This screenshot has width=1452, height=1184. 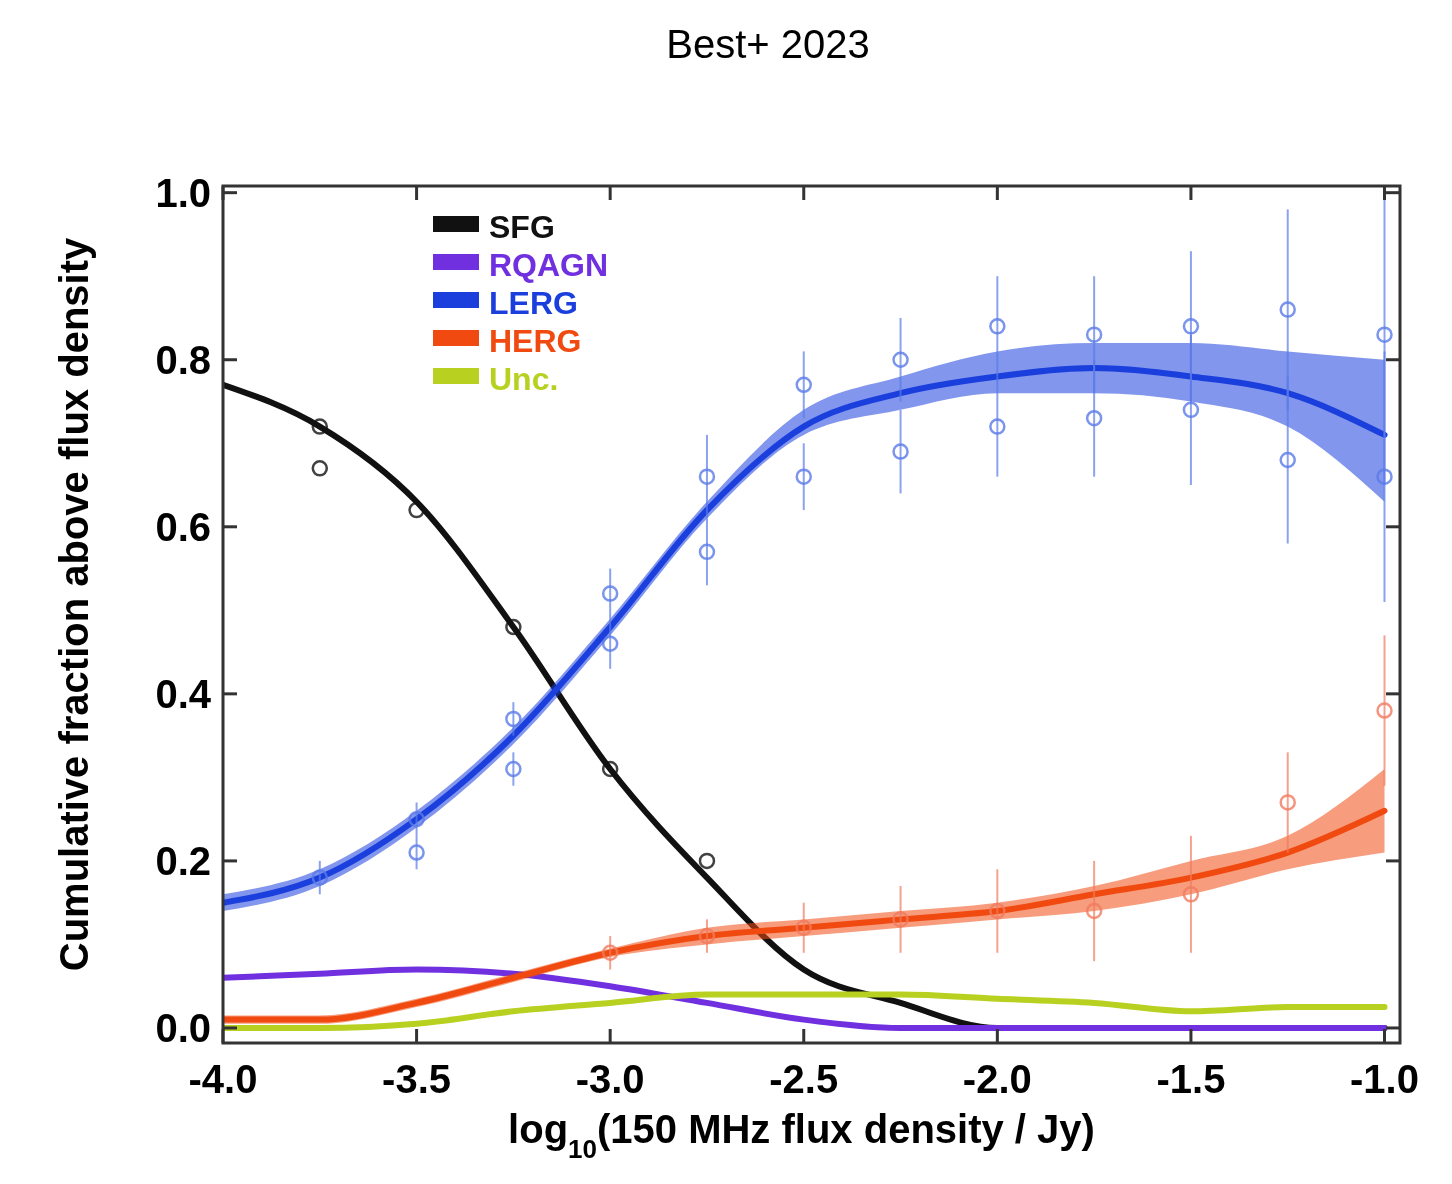 I want to click on x-tick-label: -1.5, so click(x=1191, y=1079).